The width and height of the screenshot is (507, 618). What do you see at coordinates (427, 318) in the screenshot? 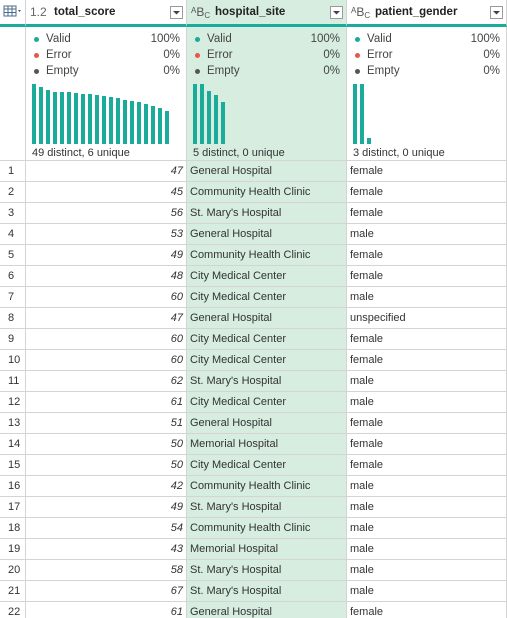
I see `patient-gender-cell: unspecified` at bounding box center [427, 318].